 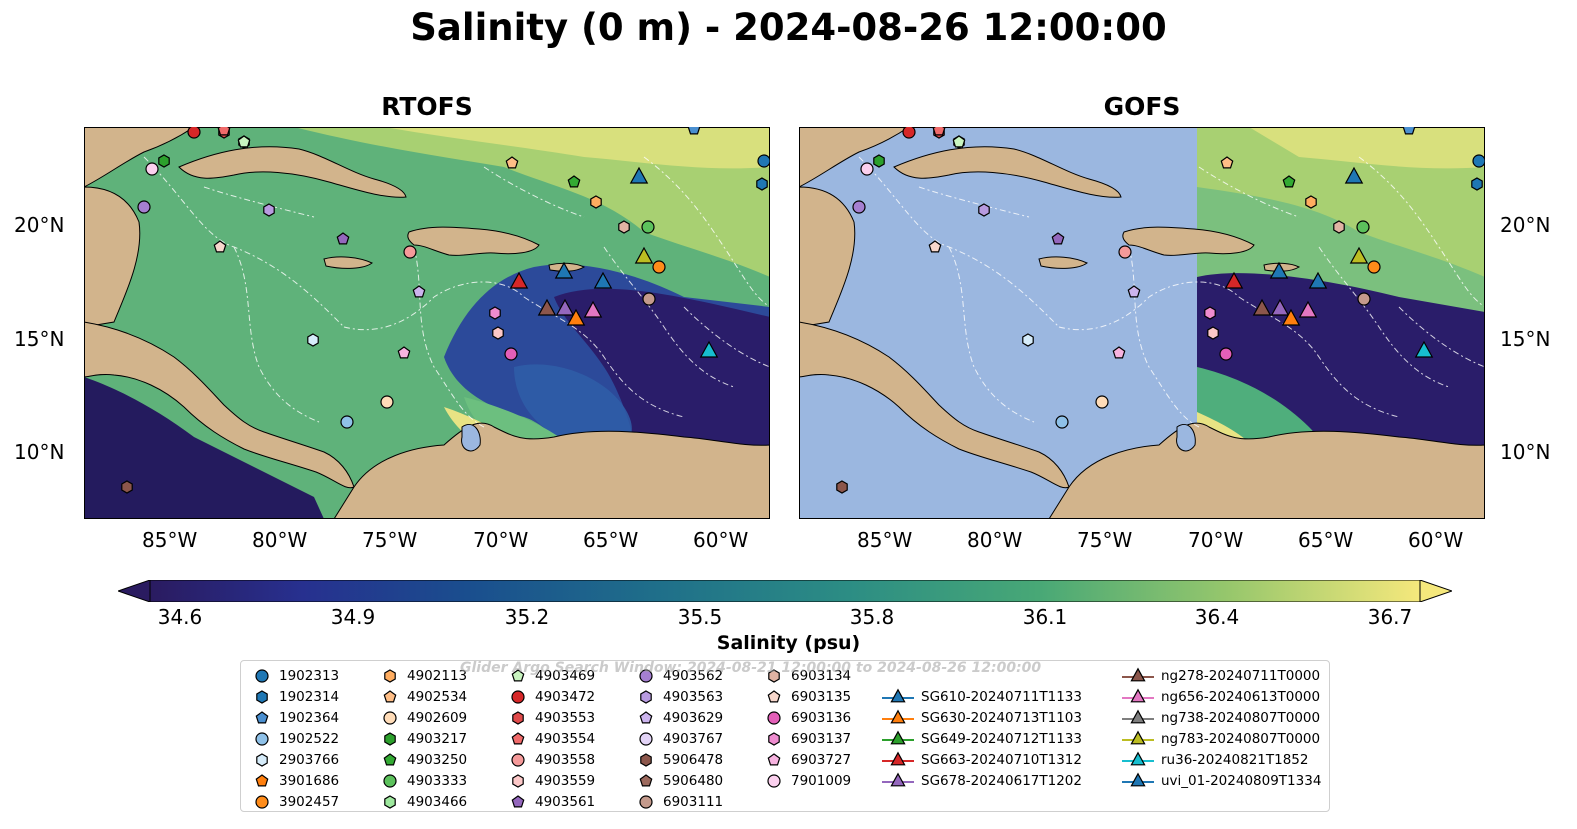 I want to click on legend-item-2903766: 2903766, so click(x=295, y=759).